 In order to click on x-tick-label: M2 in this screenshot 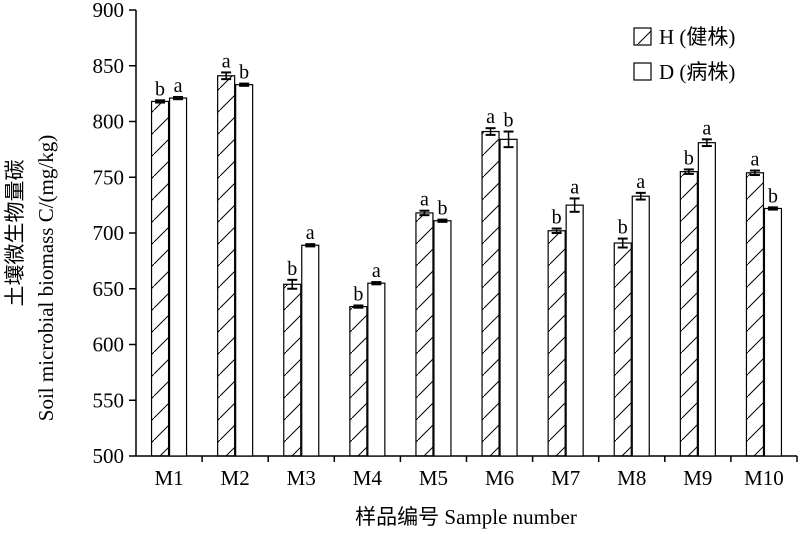, I will do `click(235, 478)`.